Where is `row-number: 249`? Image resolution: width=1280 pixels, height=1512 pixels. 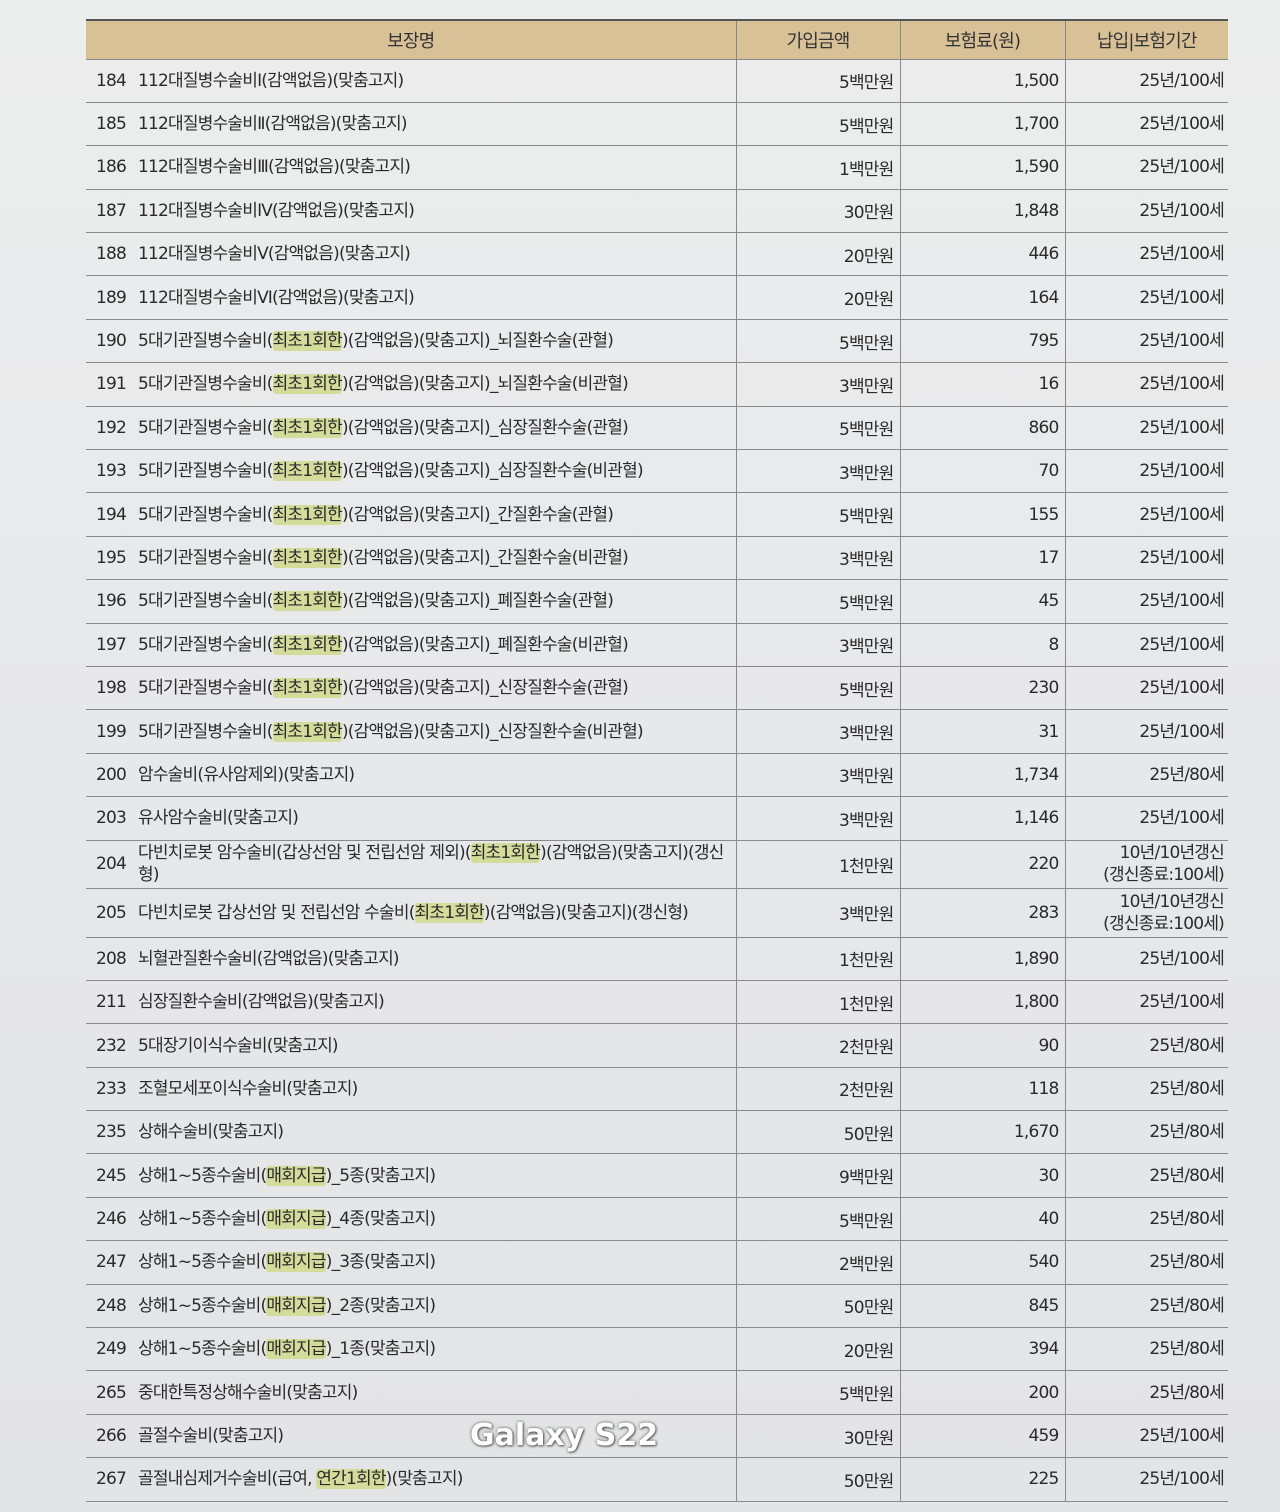 row-number: 249 is located at coordinates (111, 1349).